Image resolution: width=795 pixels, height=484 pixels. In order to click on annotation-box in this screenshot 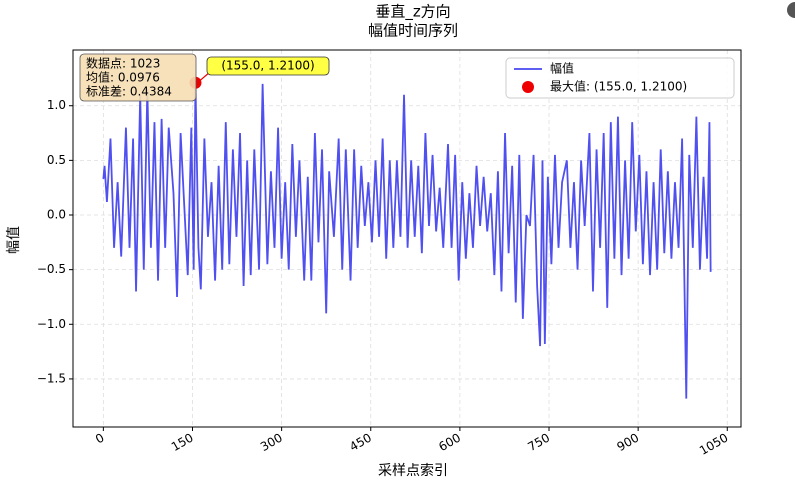, I will do `click(268, 66)`.